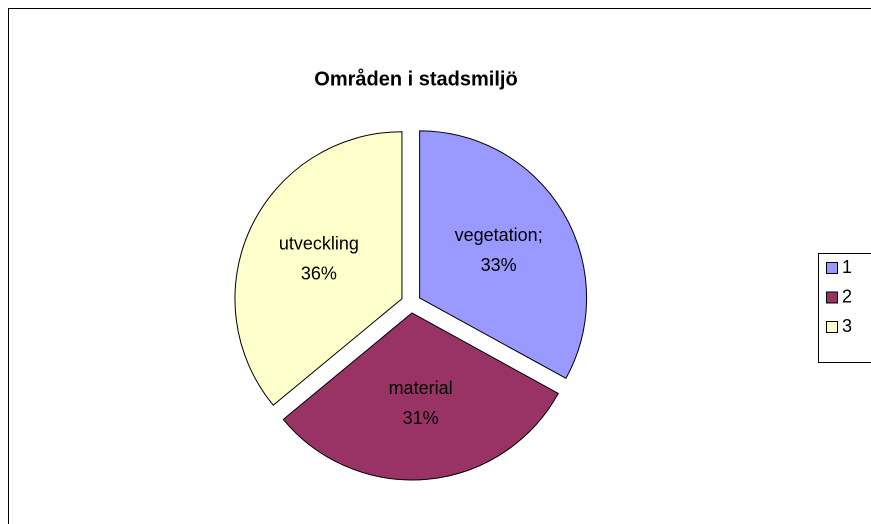  Describe the element at coordinates (421, 418) in the screenshot. I see `slice-value-label: 31%` at that location.